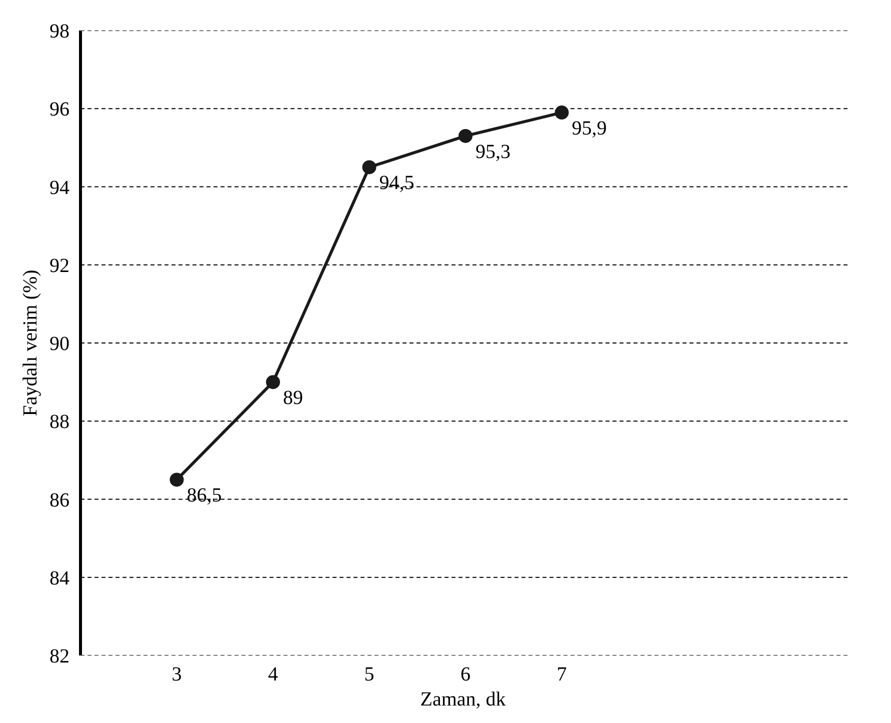  Describe the element at coordinates (589, 129) in the screenshot. I see `data-label: 95,9` at that location.